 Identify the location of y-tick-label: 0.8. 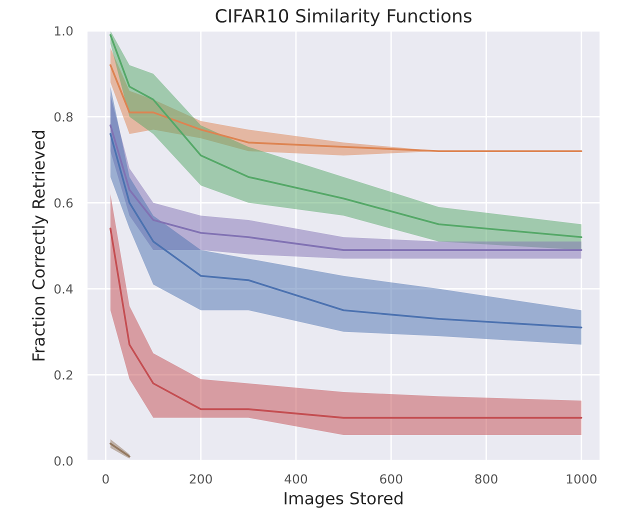
(63, 117).